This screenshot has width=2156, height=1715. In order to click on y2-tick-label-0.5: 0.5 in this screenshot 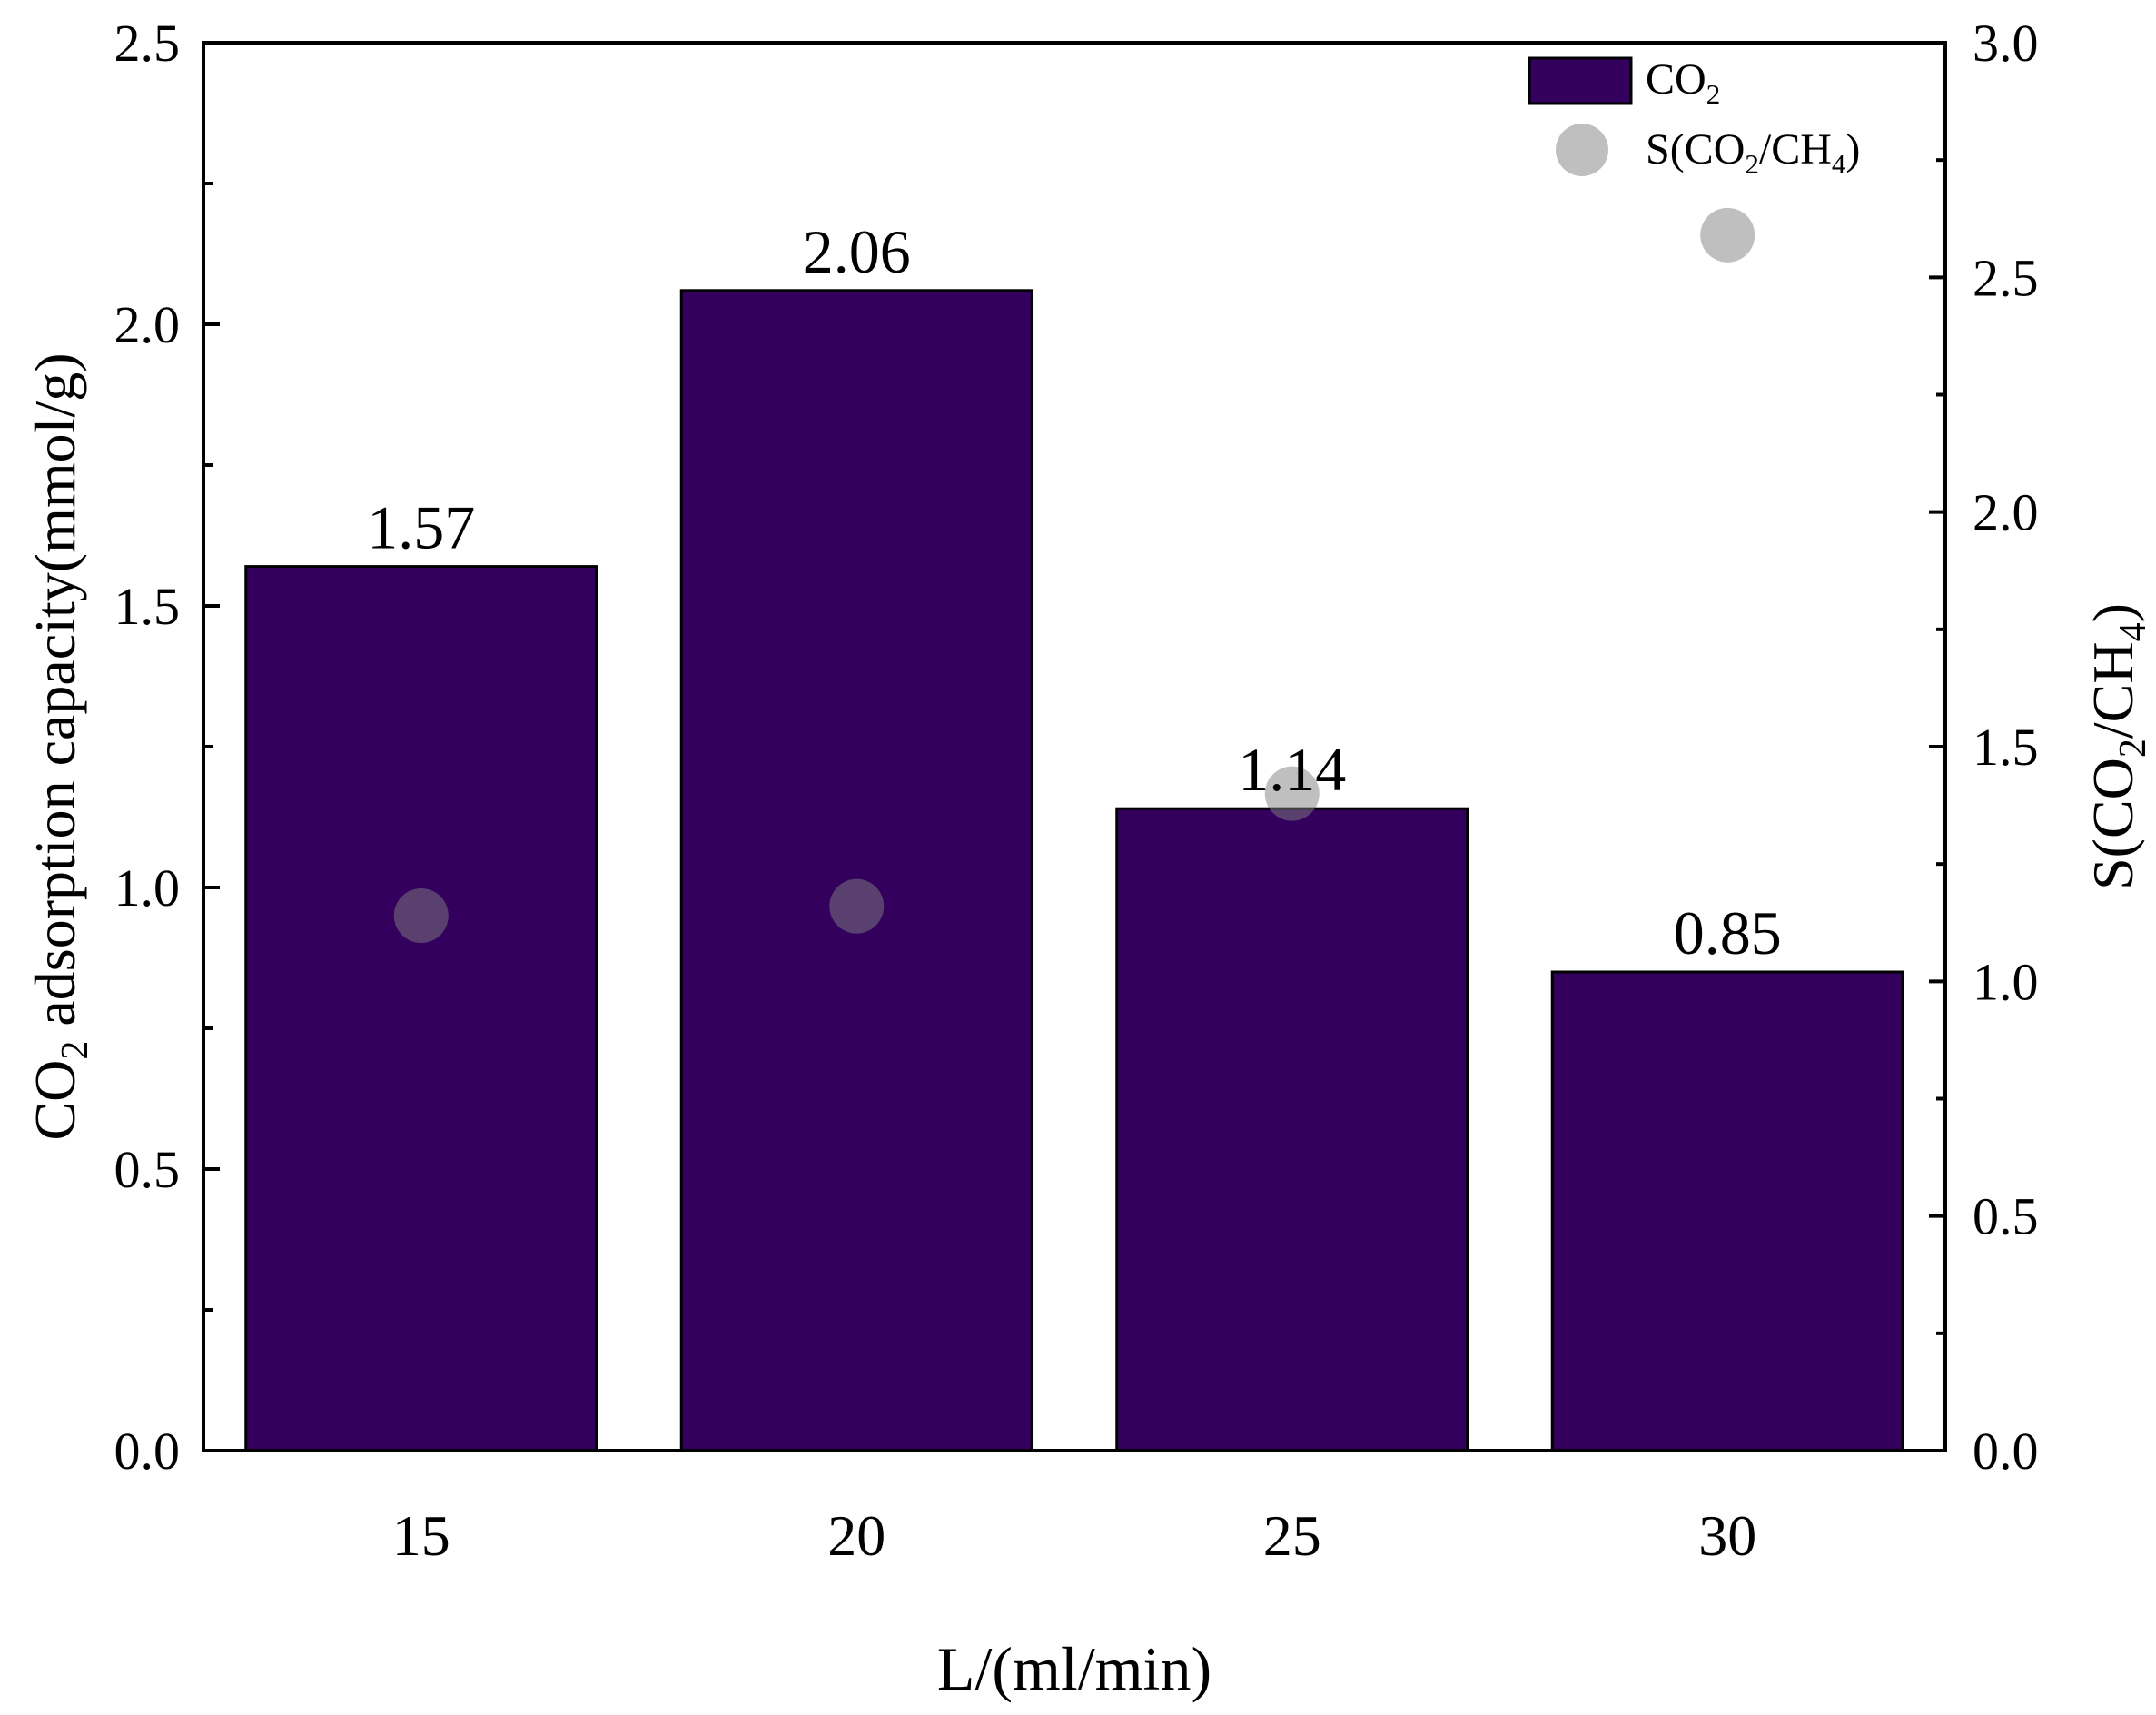, I will do `click(2006, 1216)`.